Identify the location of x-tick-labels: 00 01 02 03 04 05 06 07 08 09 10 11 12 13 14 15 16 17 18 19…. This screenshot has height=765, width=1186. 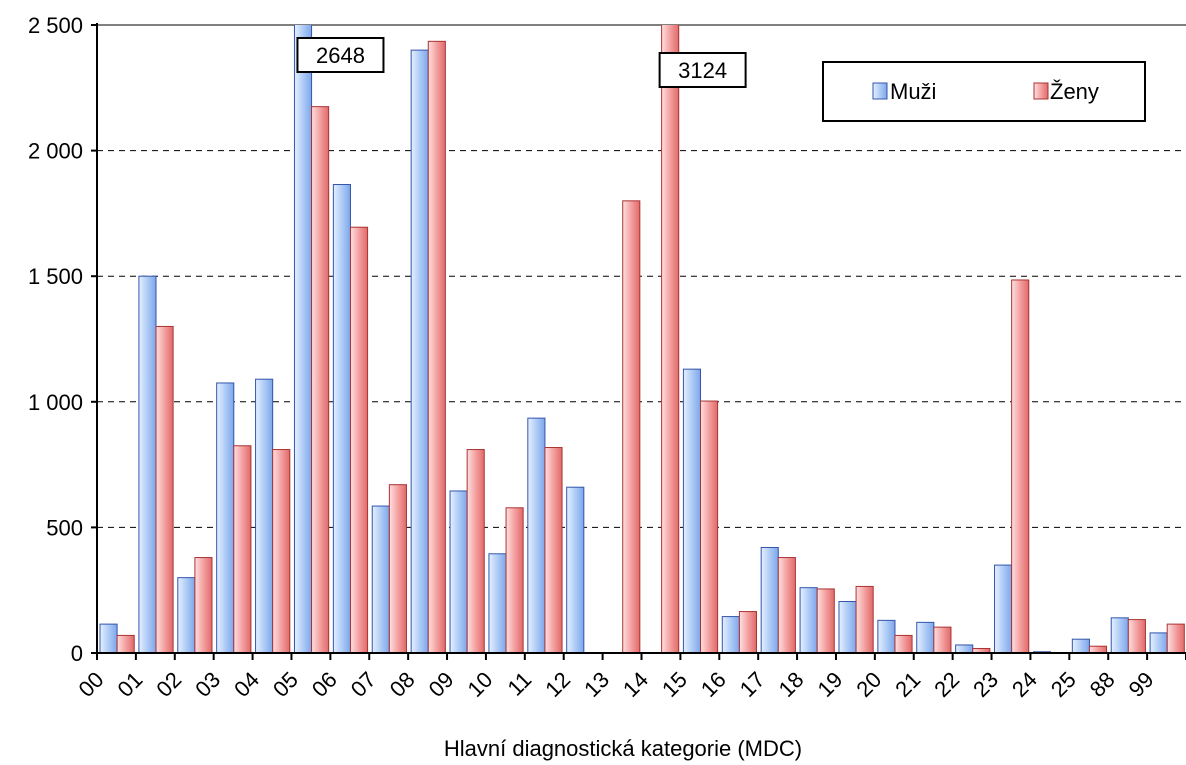
(616, 684).